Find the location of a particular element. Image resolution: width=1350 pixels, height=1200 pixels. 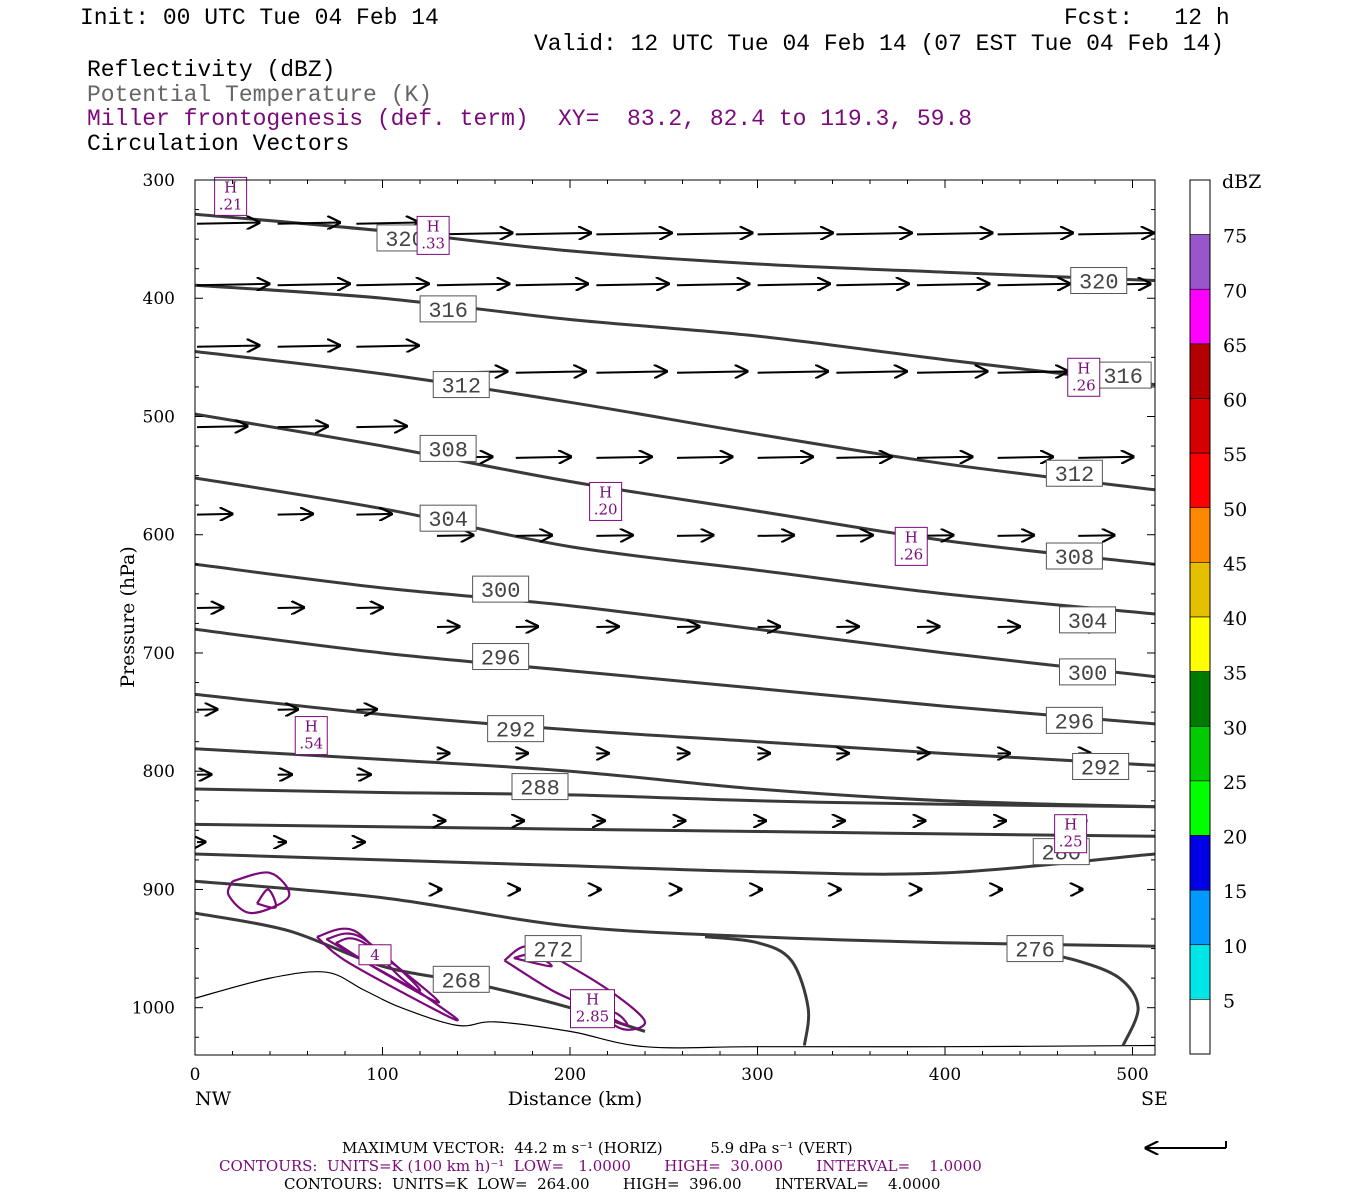

colorbar-level-35: 35 is located at coordinates (1235, 674).